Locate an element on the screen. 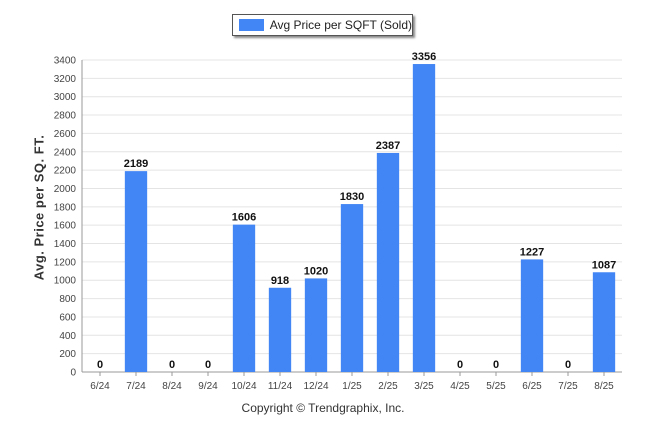  x-tick-label: 12/24 is located at coordinates (315, 386).